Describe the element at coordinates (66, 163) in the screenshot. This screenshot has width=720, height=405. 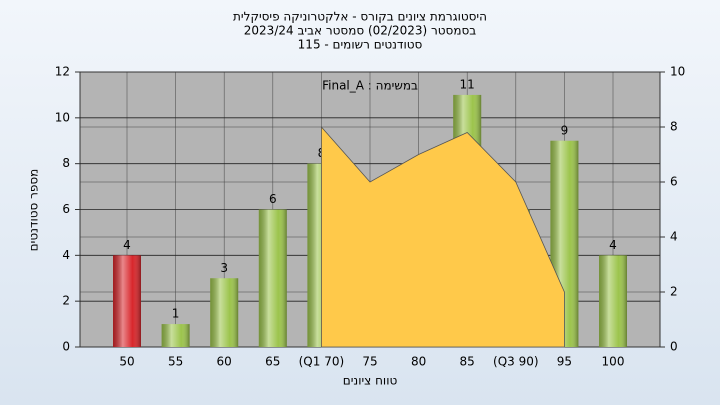
I see `y-tick-label: 8` at that location.